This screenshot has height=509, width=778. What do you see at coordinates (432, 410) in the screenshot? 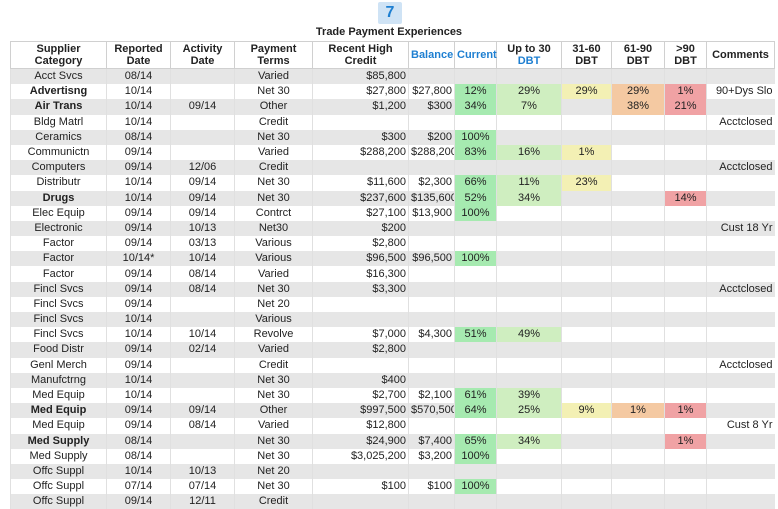
I see `cell-balance: $570,500` at bounding box center [432, 410].